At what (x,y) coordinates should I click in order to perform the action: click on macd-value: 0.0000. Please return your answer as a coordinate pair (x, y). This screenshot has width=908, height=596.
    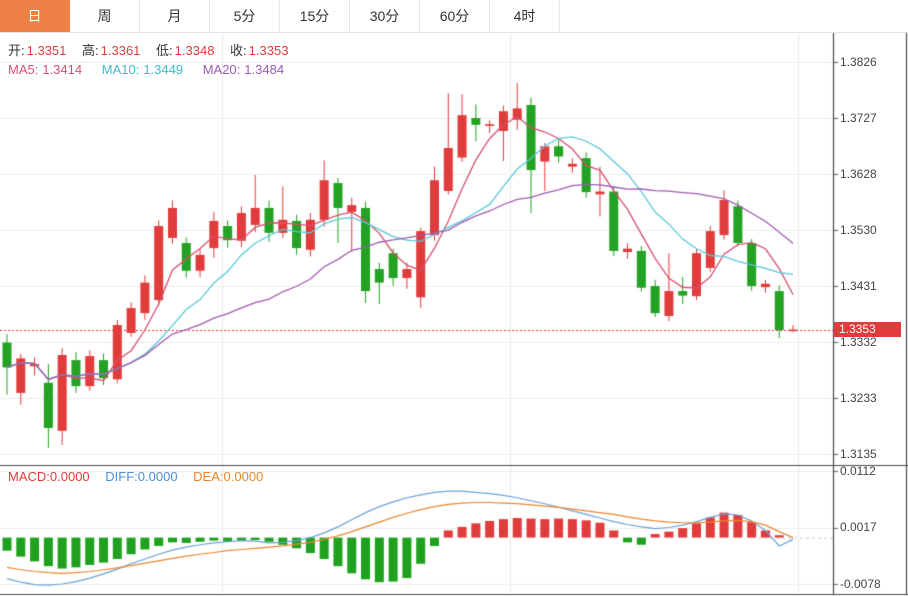
    Looking at the image, I should click on (69, 476).